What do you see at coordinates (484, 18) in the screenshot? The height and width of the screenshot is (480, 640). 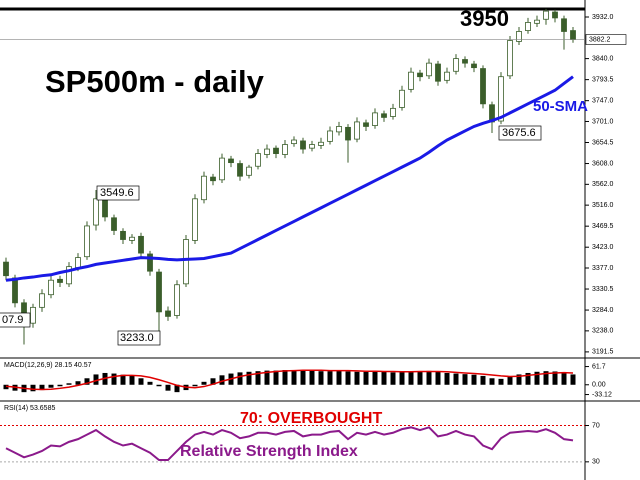 I see `annotation: 3950` at bounding box center [484, 18].